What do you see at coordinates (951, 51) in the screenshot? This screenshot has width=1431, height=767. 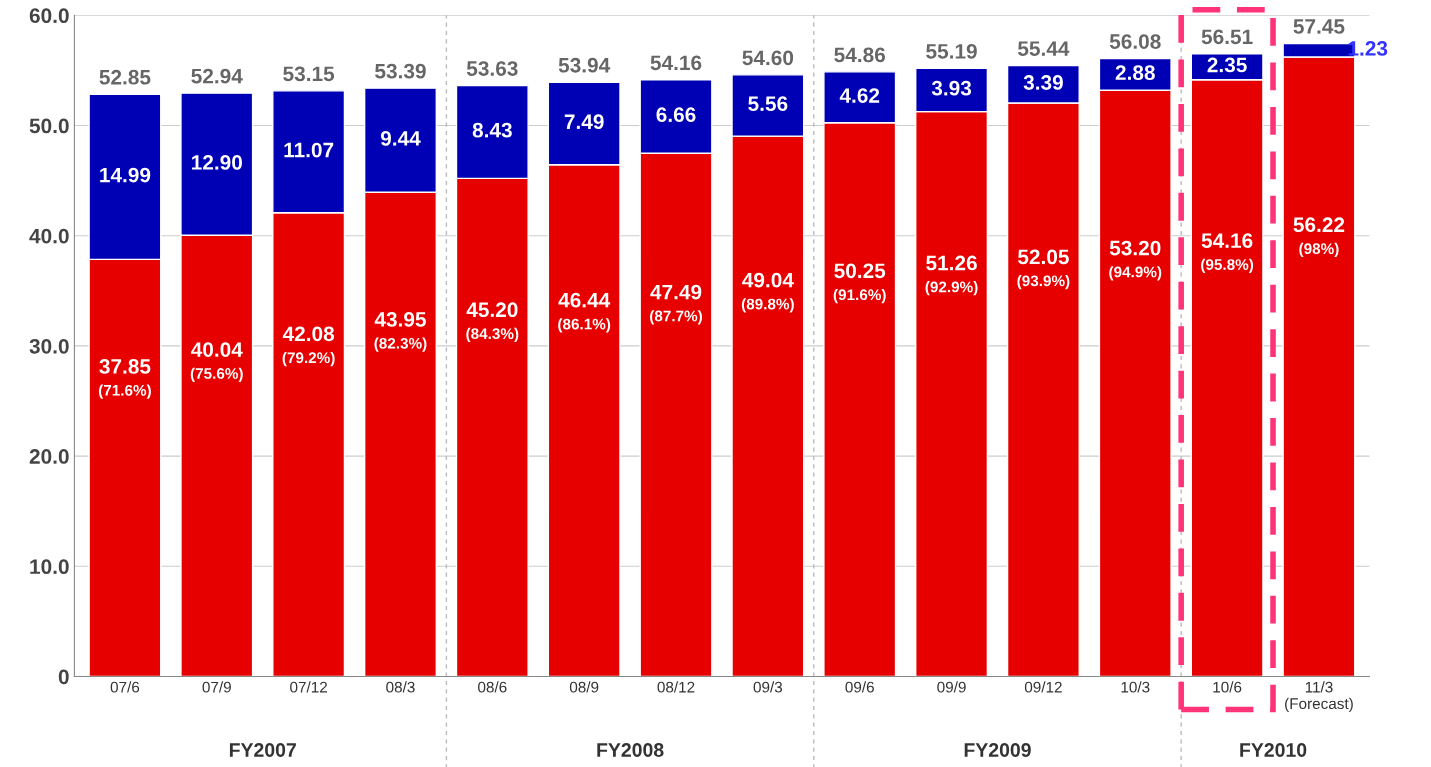 I see `total-label: 55.19` at bounding box center [951, 51].